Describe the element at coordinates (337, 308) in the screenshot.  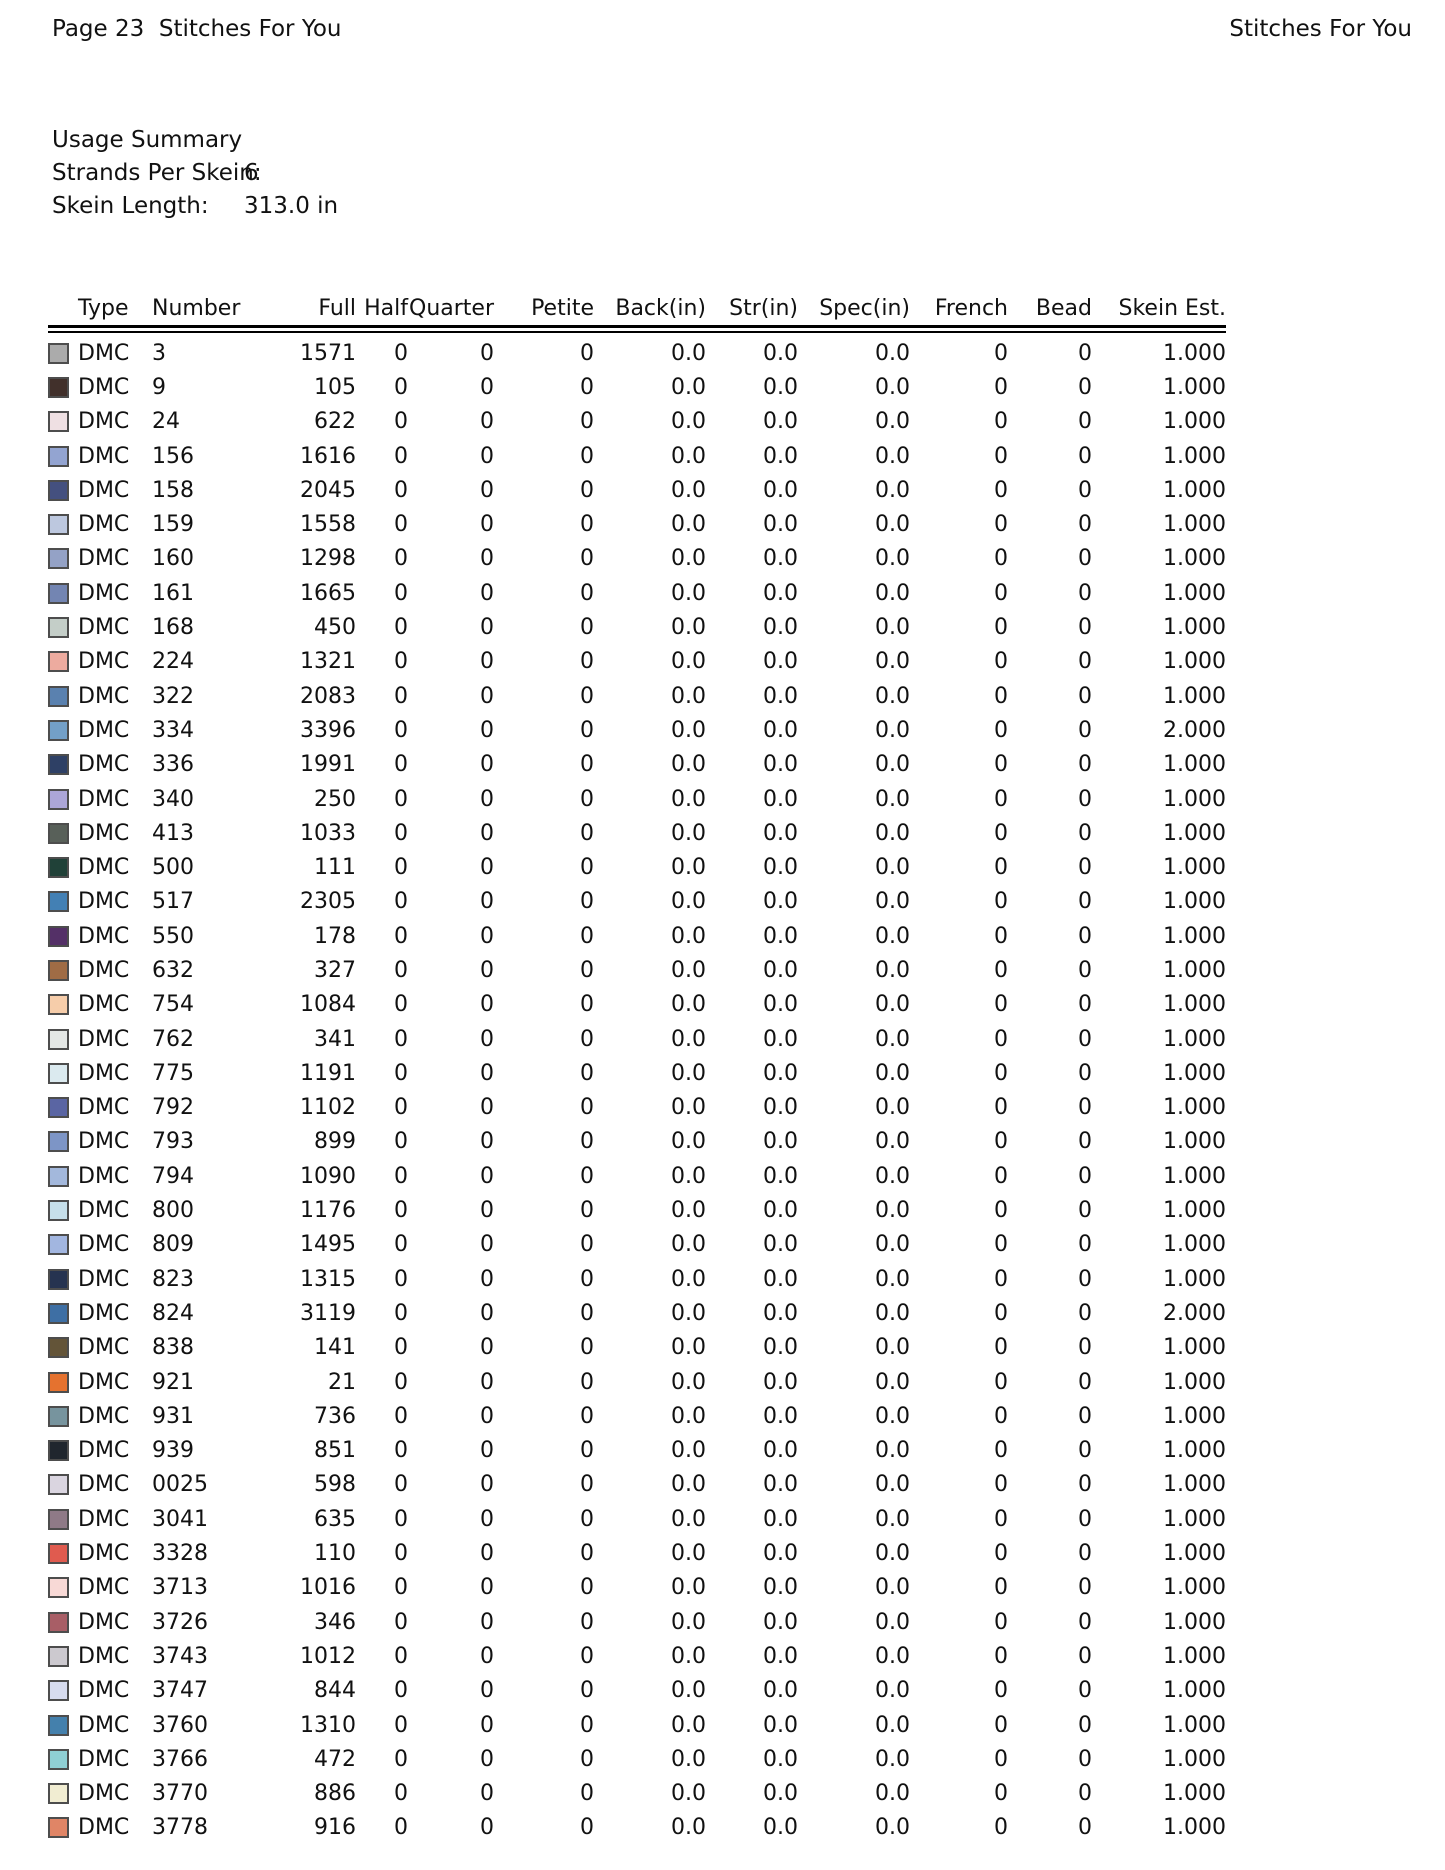
I see `column-header-full: Full` at that location.